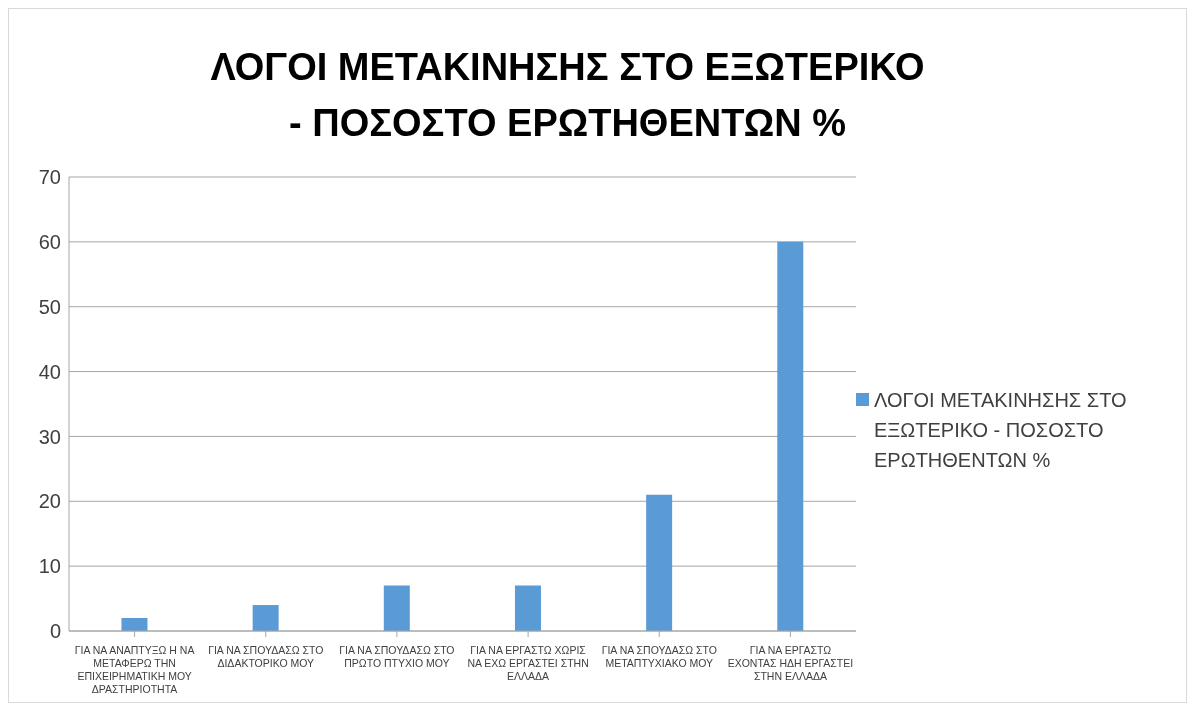 This screenshot has width=1195, height=711. What do you see at coordinates (49, 566) in the screenshot?
I see `y-tick-label: 10` at bounding box center [49, 566].